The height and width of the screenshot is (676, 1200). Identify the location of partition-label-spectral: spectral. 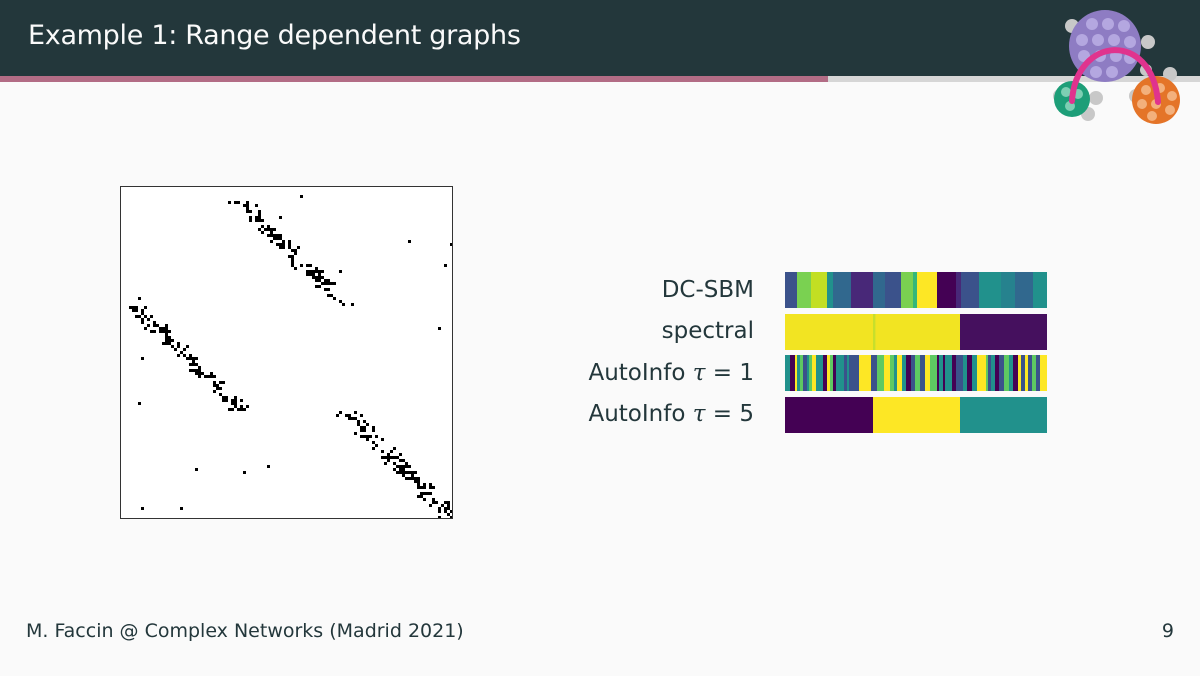
(624, 331).